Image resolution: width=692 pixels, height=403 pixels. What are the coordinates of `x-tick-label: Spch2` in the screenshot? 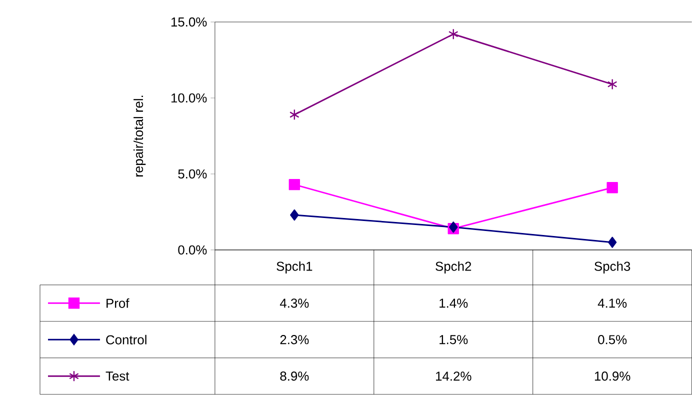 It's located at (454, 267).